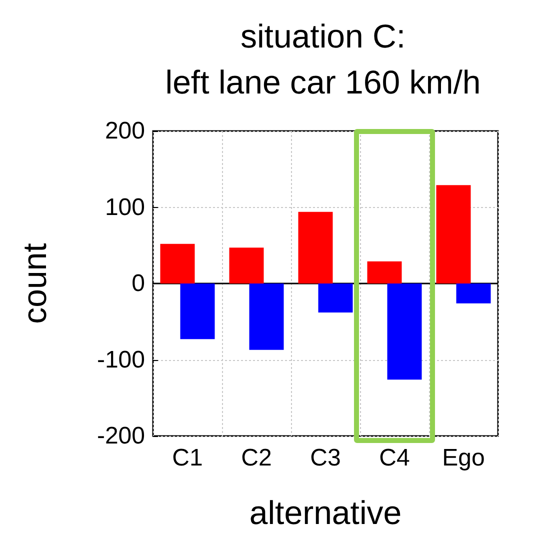  Describe the element at coordinates (124, 207) in the screenshot. I see `y-tick-label: 100` at that location.